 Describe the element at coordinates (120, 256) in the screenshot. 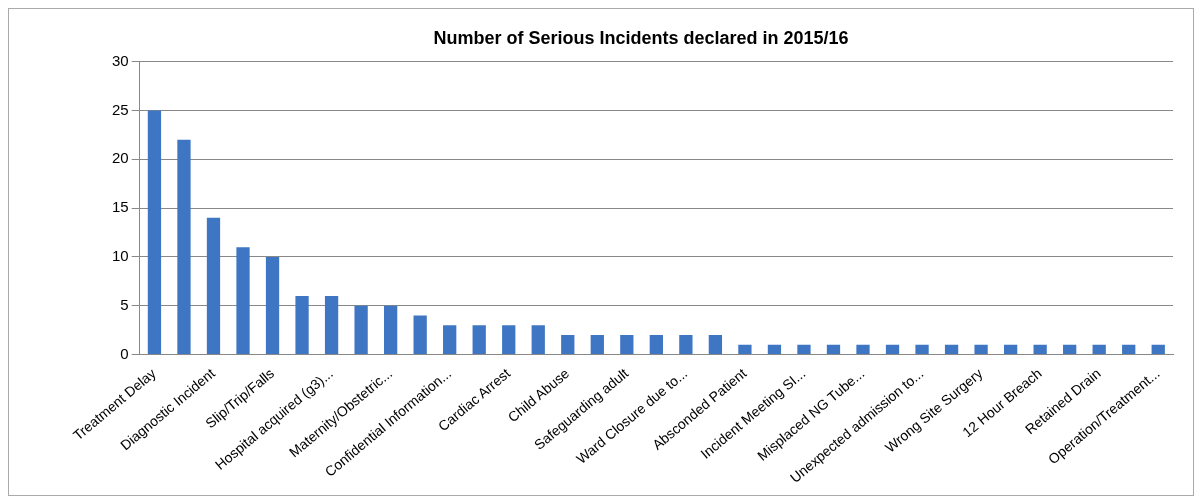

I see `y-tick-label: 10` at that location.